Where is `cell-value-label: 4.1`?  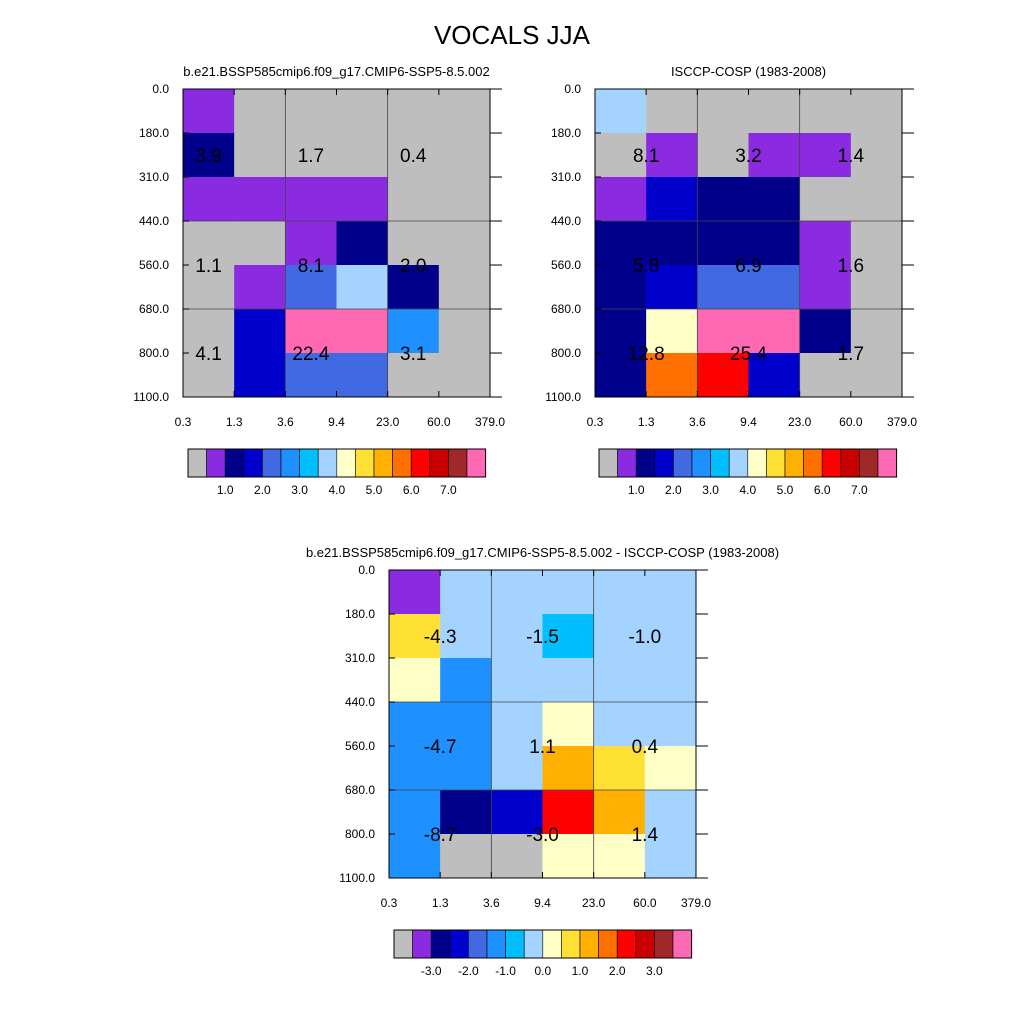
cell-value-label: 4.1 is located at coordinates (208, 354).